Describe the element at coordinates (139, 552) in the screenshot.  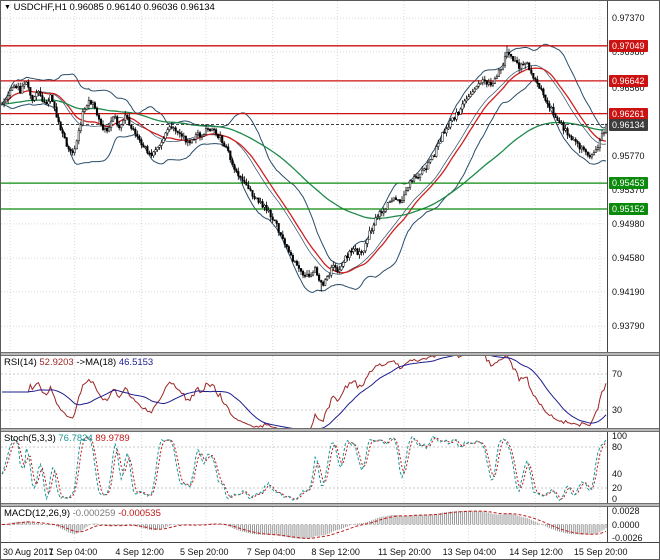
I see `time-tick-label: 4 Sep 12:00` at that location.